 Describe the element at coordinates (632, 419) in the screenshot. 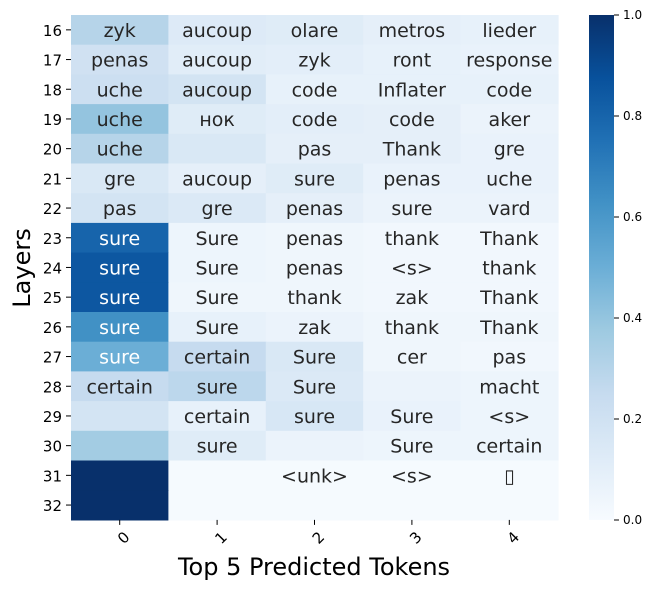

I see `colorbar-tick-label: 0.2` at that location.